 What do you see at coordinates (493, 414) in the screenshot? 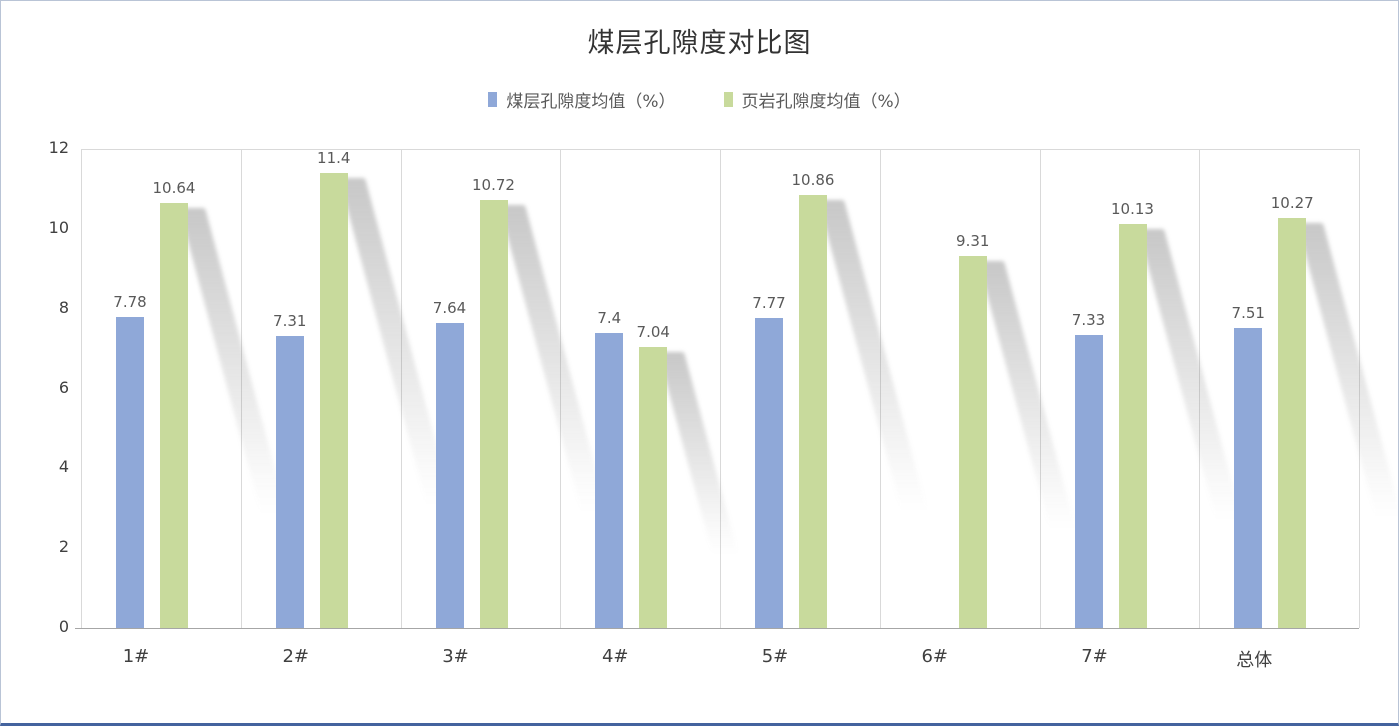
I see `bar-页岩孔隙度均值（%）-3#` at bounding box center [493, 414].